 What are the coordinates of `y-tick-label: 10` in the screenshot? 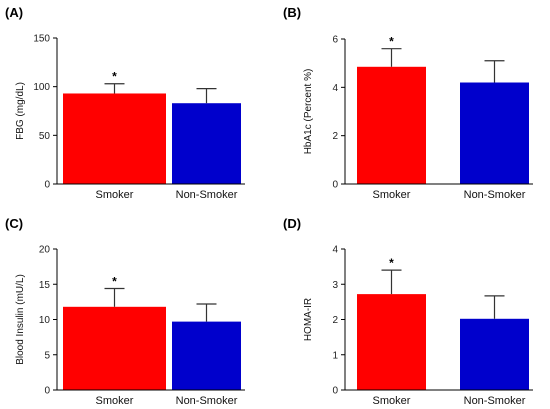 It's located at (45, 320).